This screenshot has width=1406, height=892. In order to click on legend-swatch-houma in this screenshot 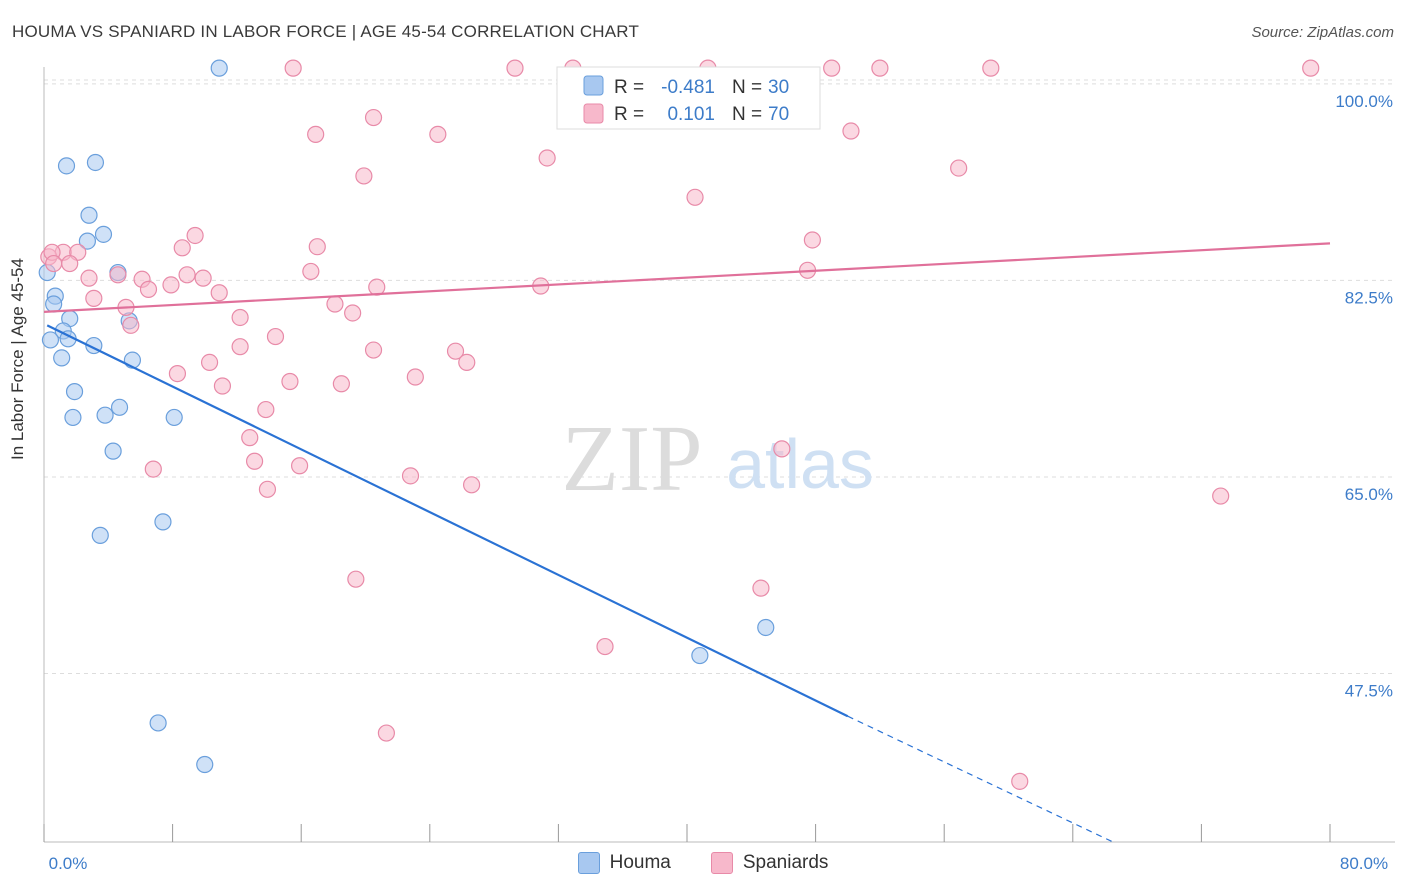, I will do `click(593, 85)`.